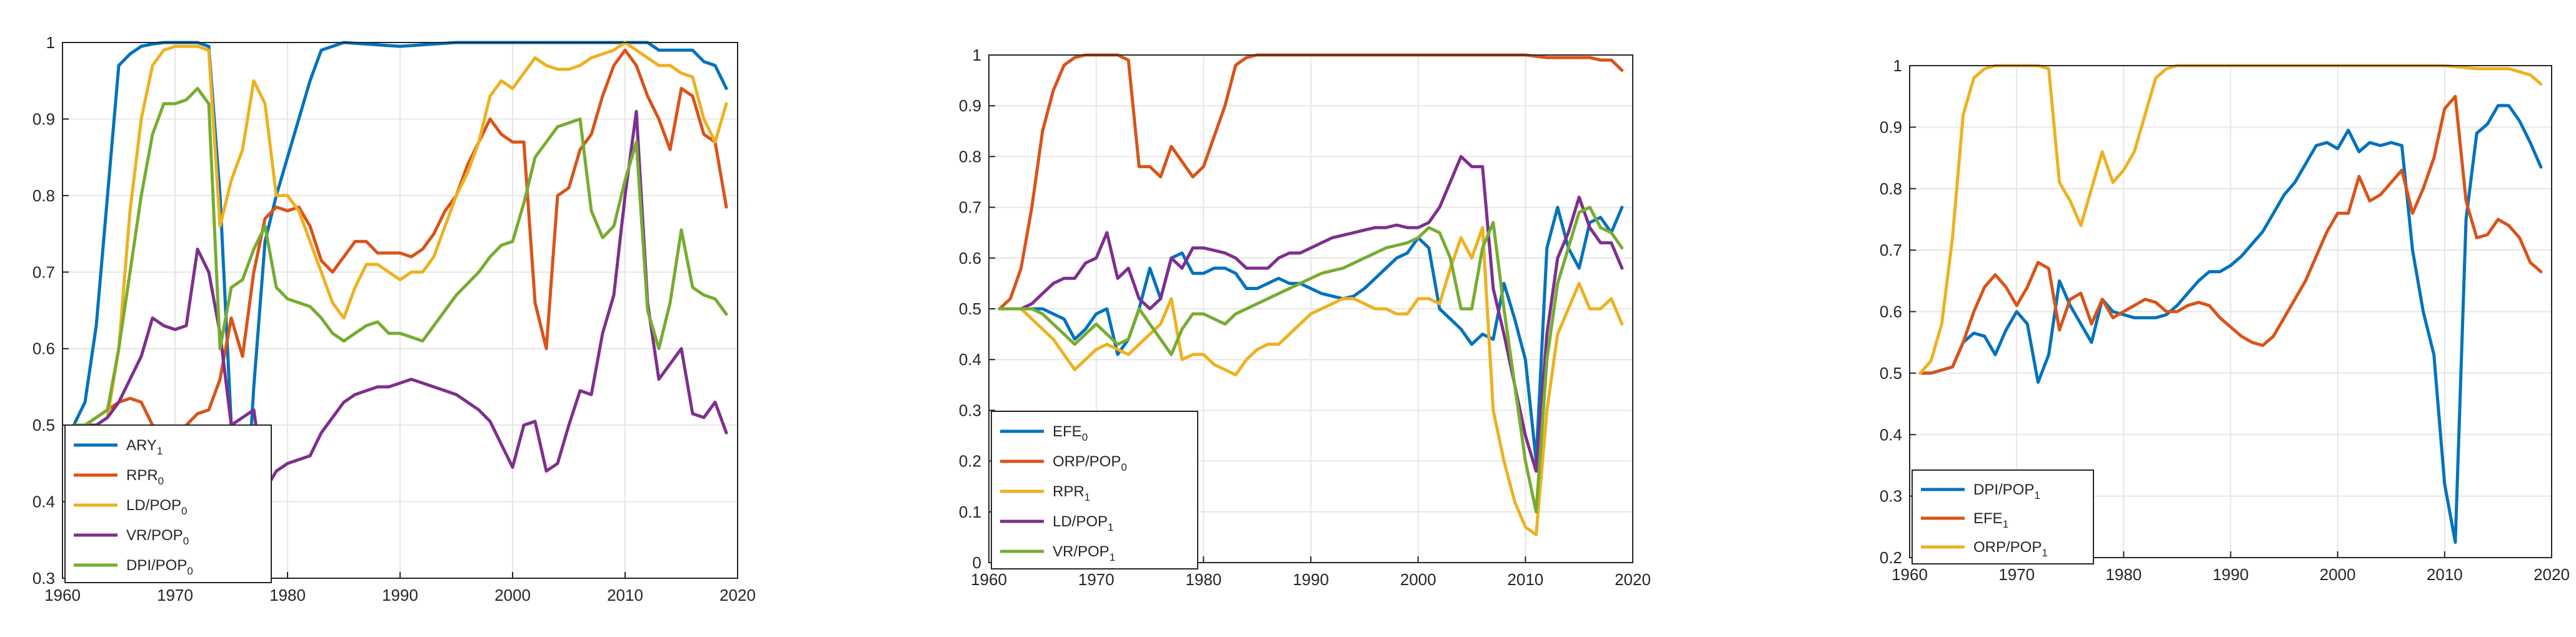 Image resolution: width=2576 pixels, height=637 pixels. Describe the element at coordinates (1090, 463) in the screenshot. I see `legend-entry: ORP/POP0` at that location.